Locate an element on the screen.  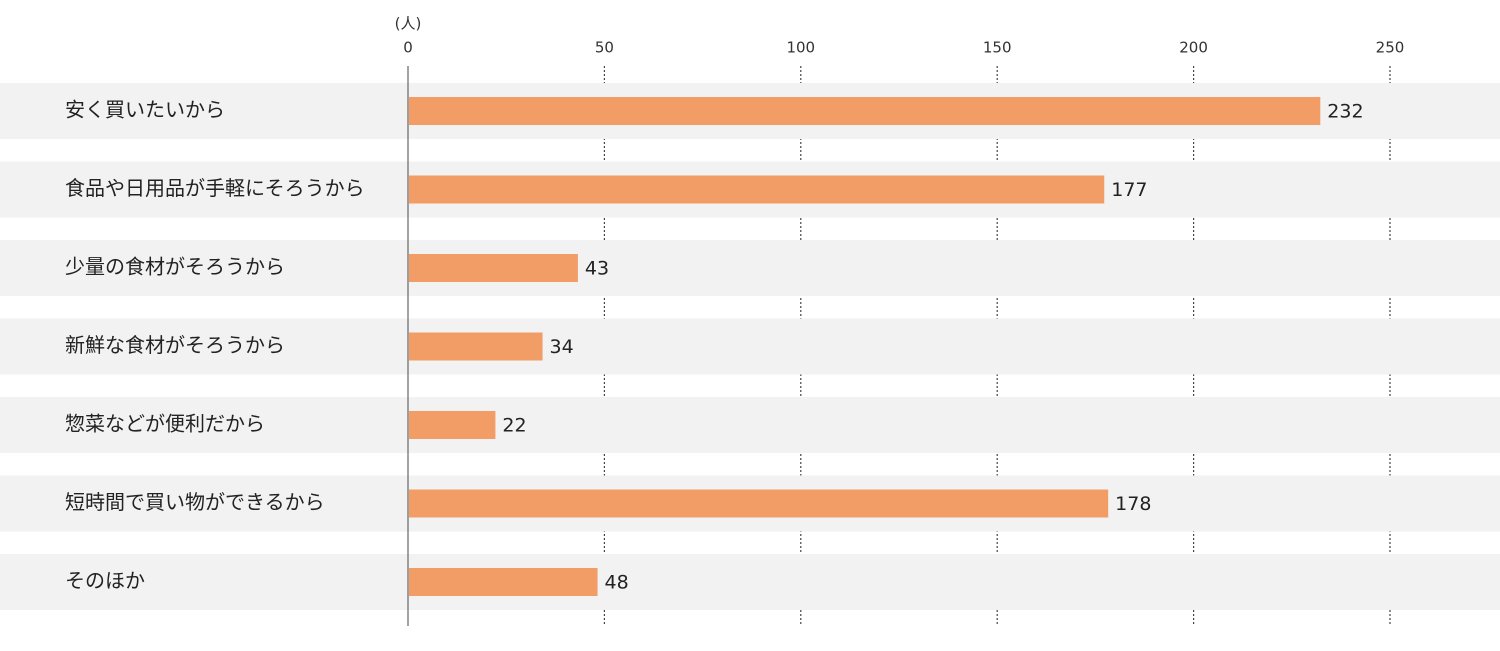
category-label: そのほか is located at coordinates (105, 581).